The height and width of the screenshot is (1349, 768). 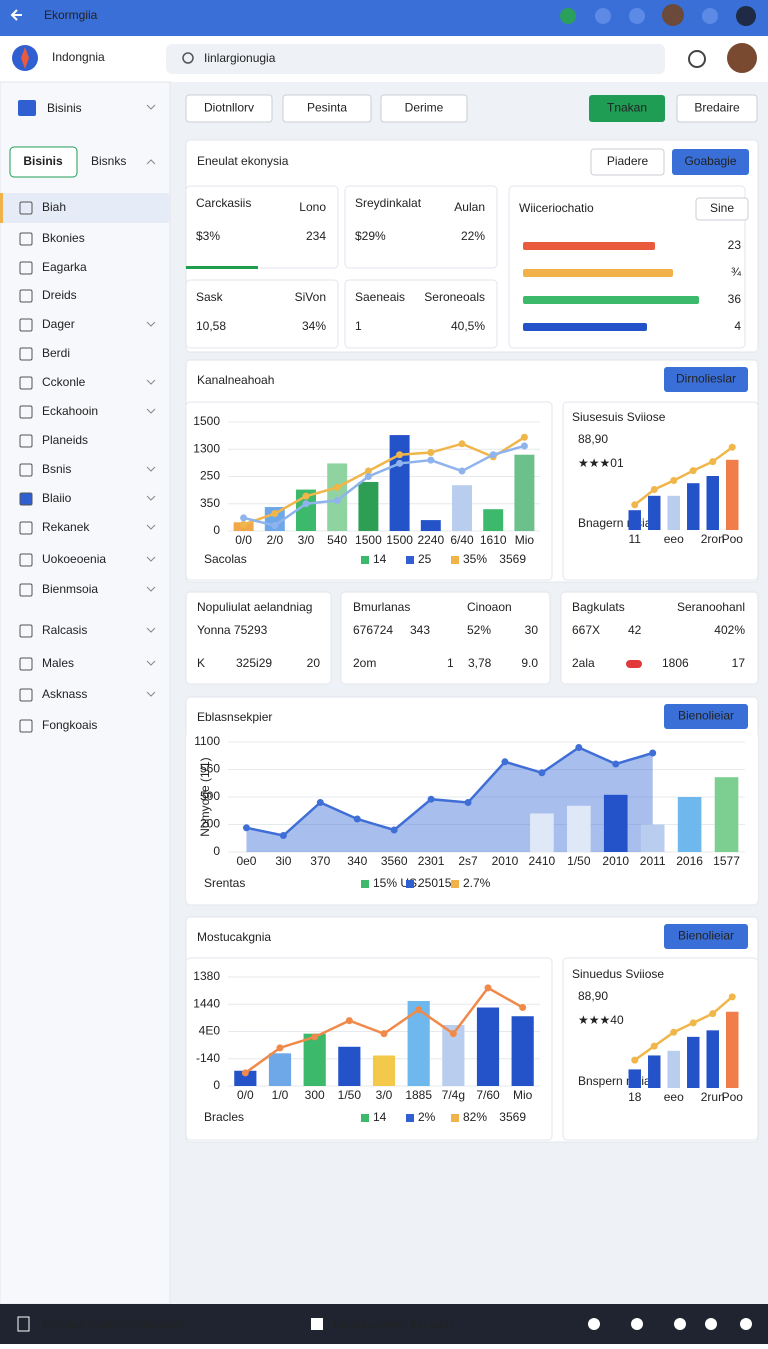 I want to click on x-tick-label: 340, so click(x=357, y=861).